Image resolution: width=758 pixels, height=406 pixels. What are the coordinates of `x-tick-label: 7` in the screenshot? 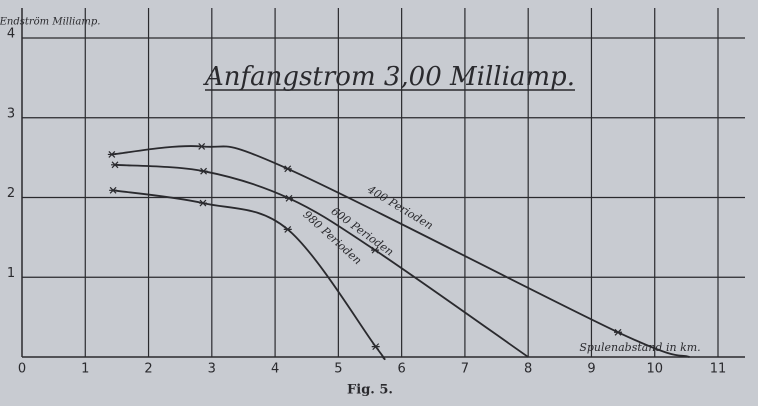 It's located at (465, 369).